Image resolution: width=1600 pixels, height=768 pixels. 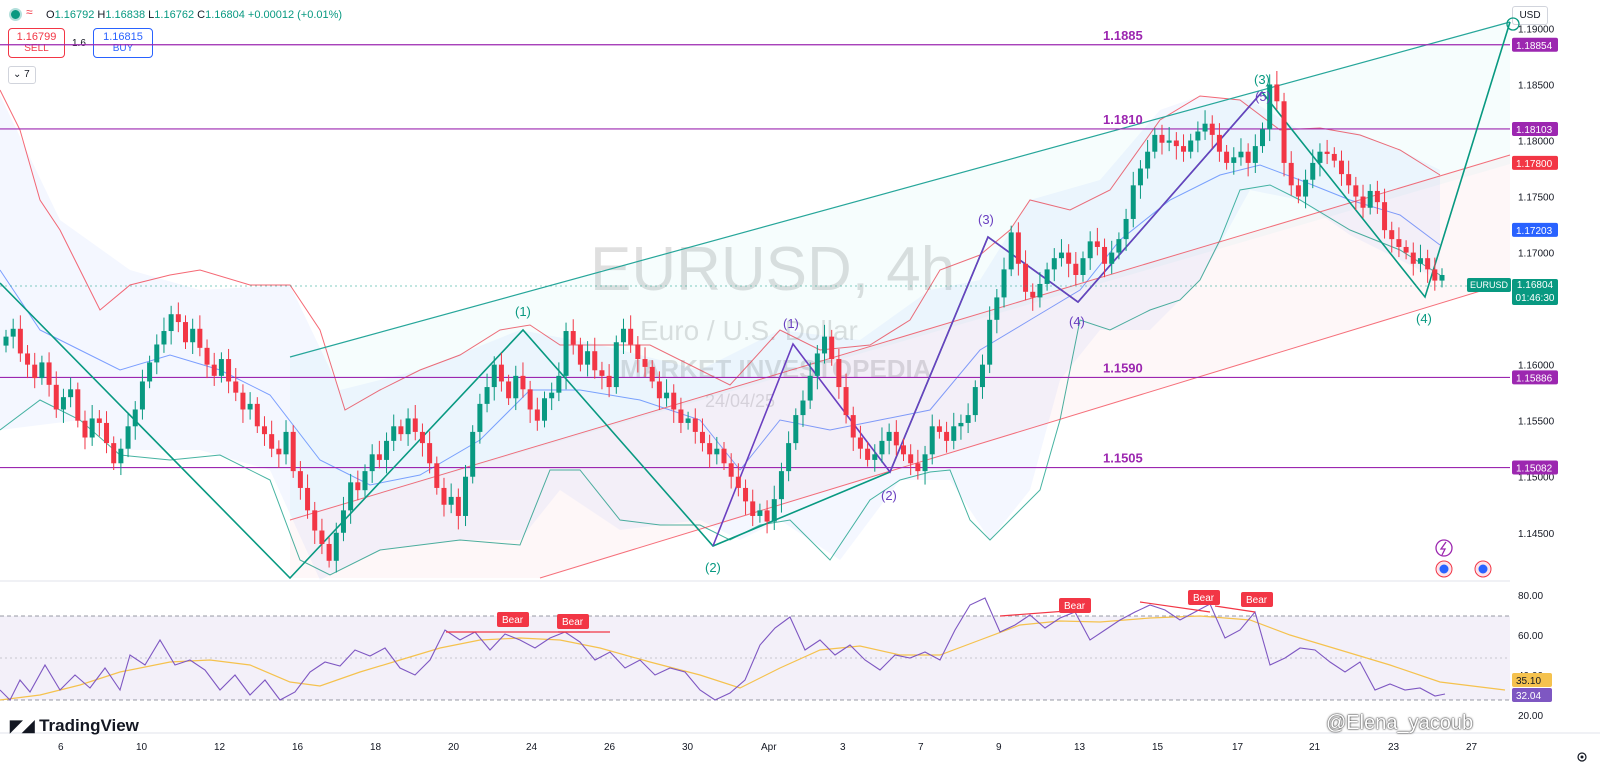 I want to click on buy-label: BUY, so click(x=123, y=48).